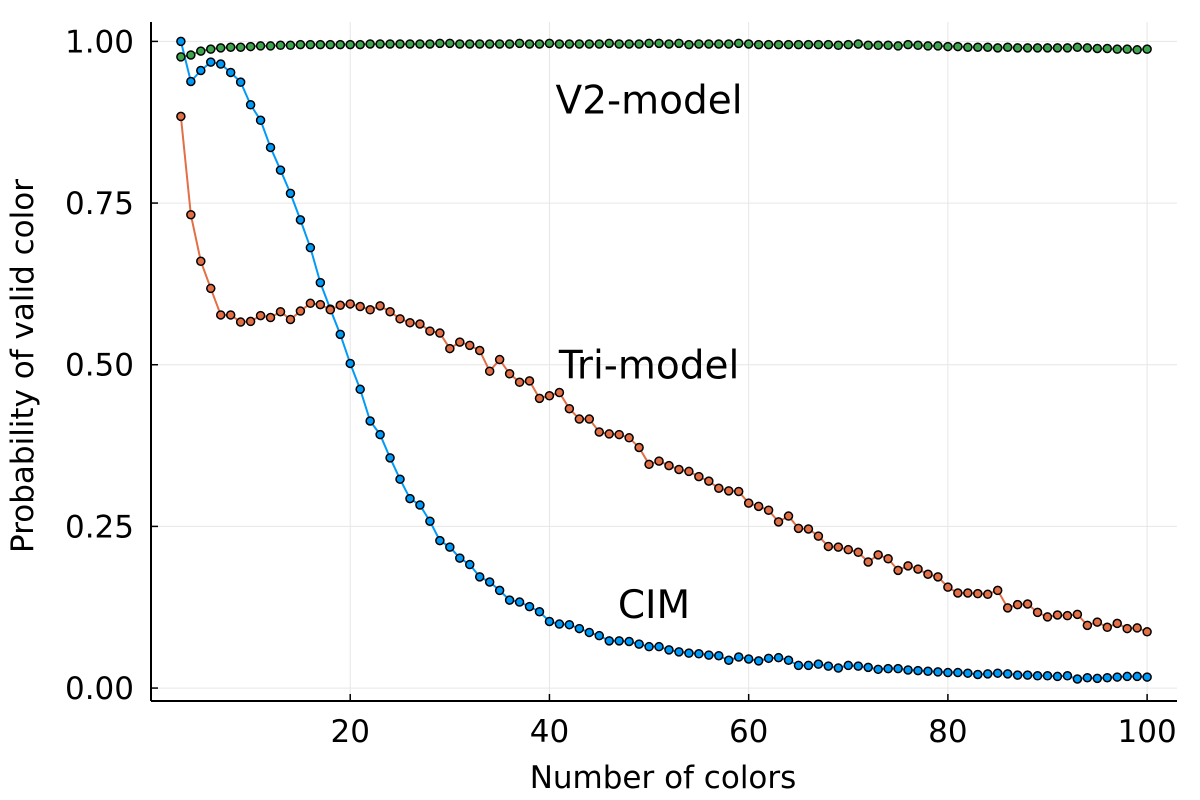 The height and width of the screenshot is (800, 1200). Describe the element at coordinates (748, 732) in the screenshot. I see `x-tick-label: 60` at that location.